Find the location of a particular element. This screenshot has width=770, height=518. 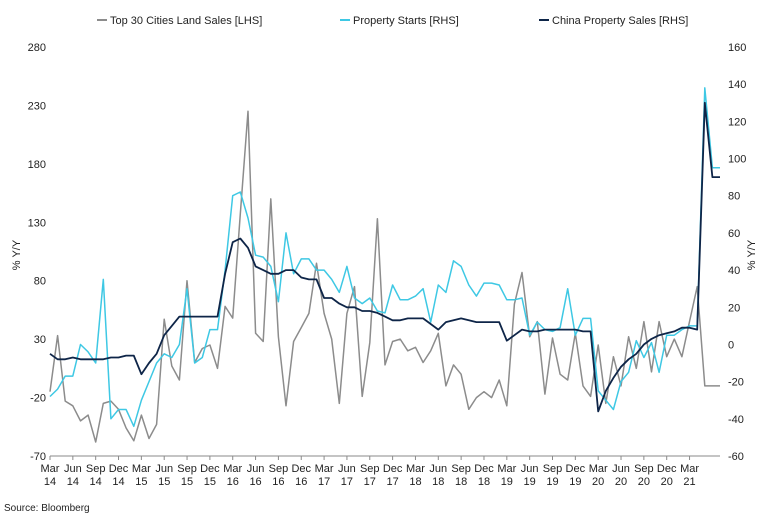

legend-label-land-sales: Top 30 Cities Land Sales [LHS] is located at coordinates (186, 21).